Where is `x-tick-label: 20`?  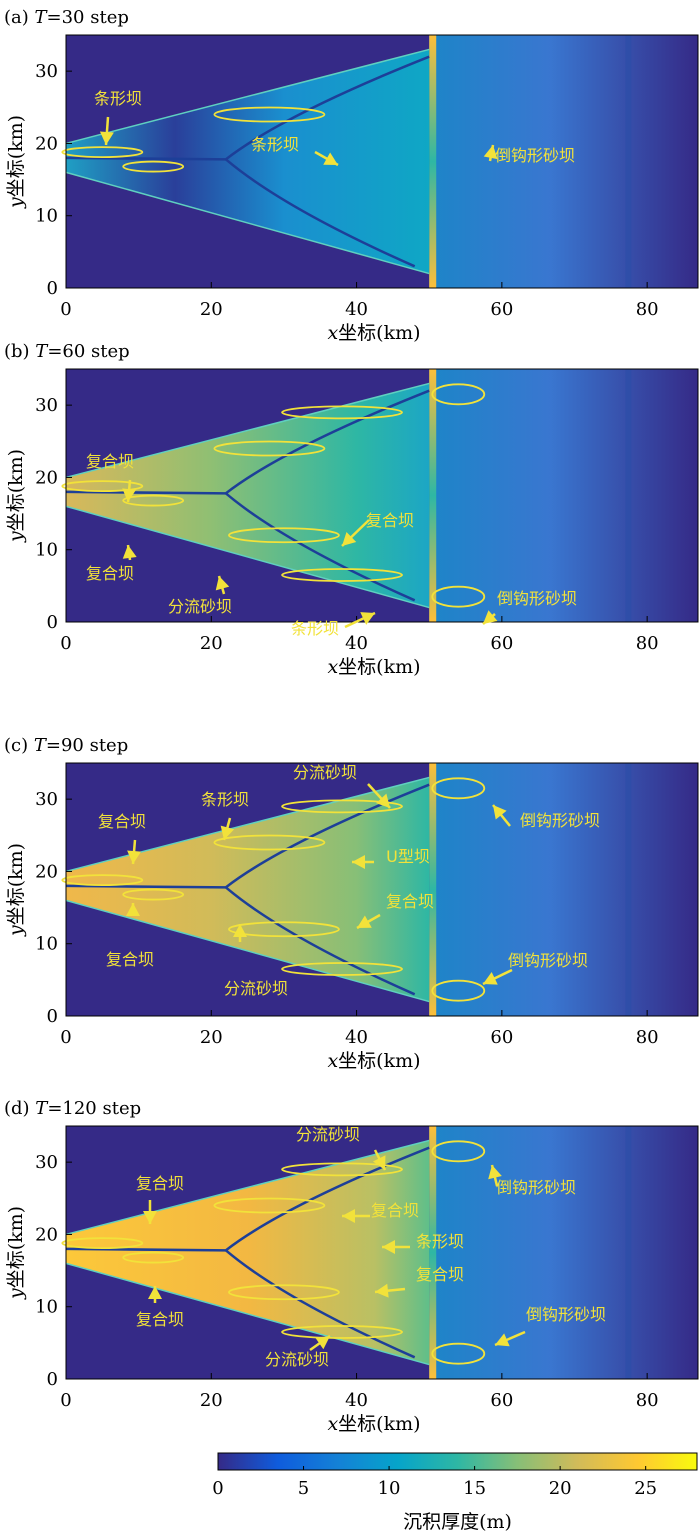 x-tick-label: 20 is located at coordinates (211, 643).